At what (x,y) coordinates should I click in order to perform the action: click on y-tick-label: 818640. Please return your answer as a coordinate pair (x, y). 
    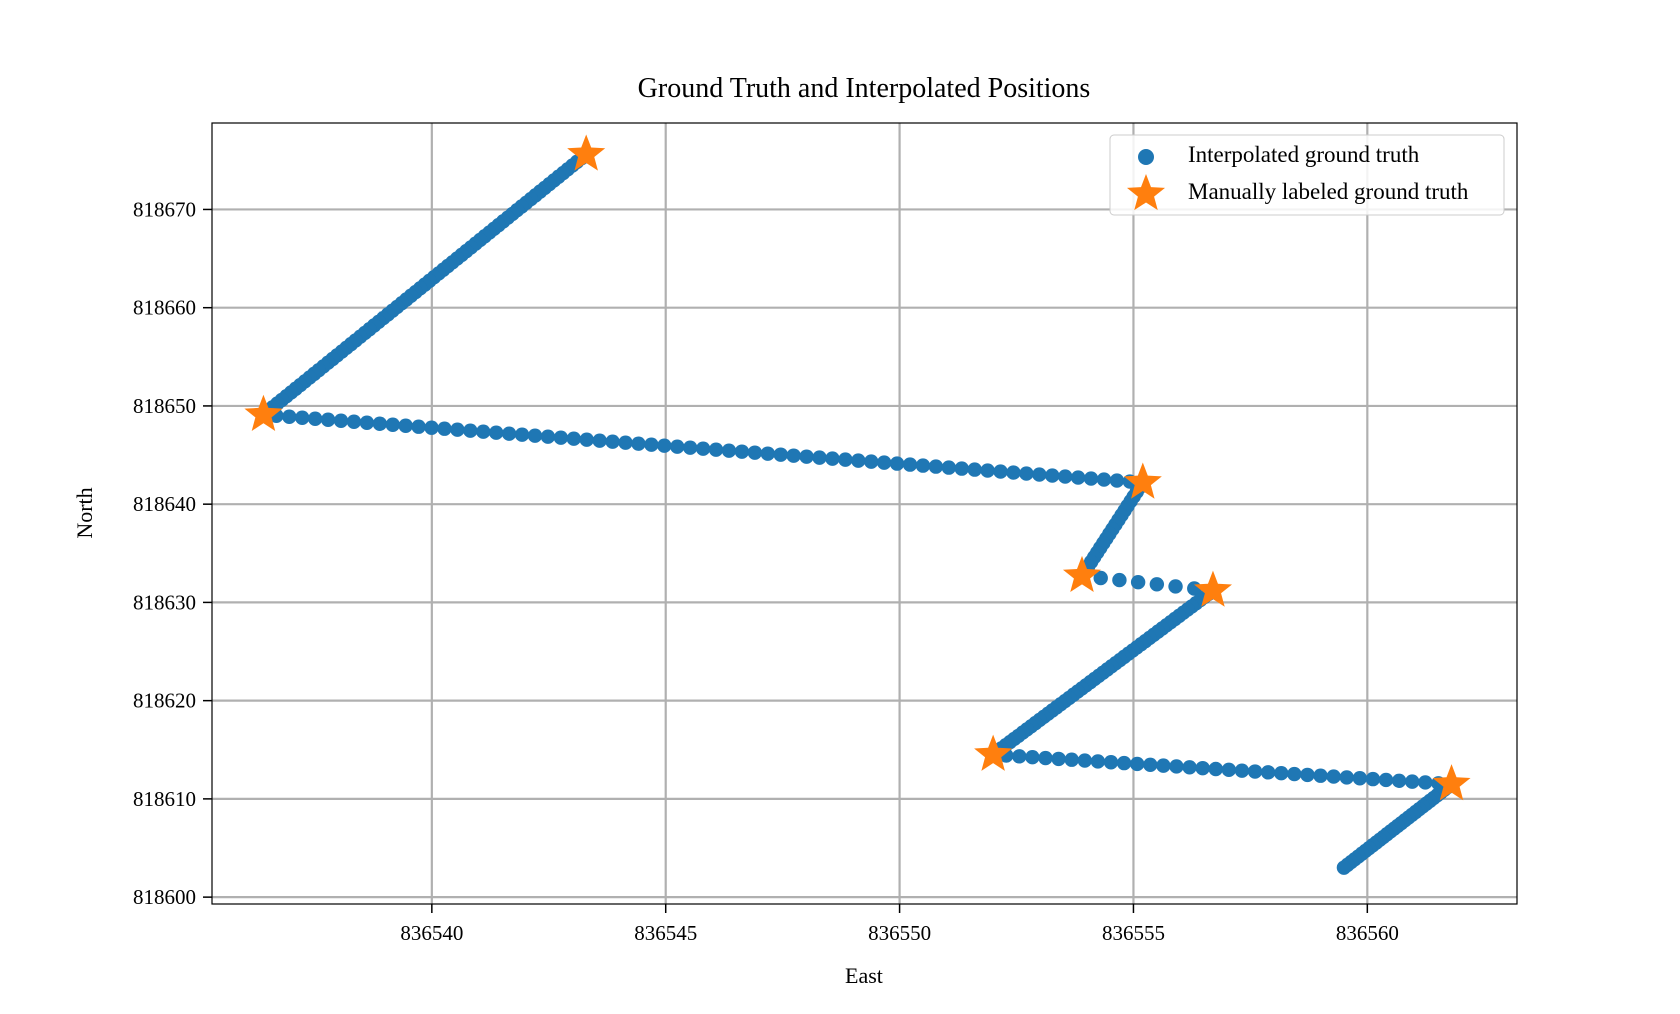
    Looking at the image, I should click on (164, 504).